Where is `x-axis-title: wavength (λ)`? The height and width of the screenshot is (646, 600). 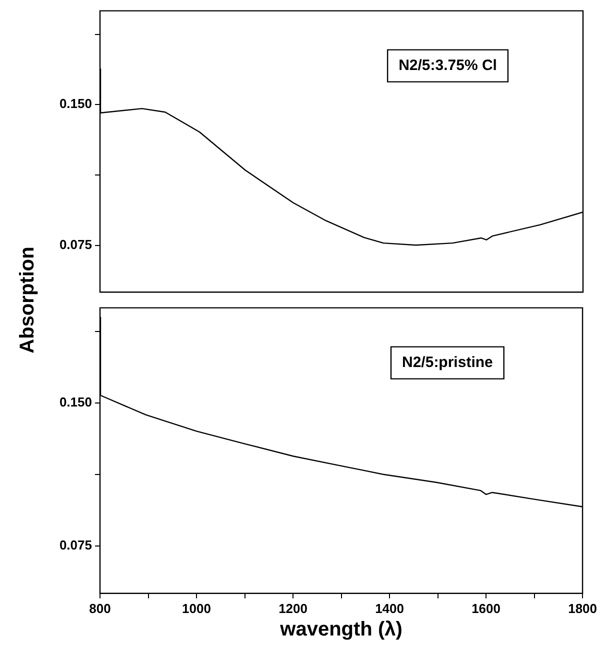
x-axis-title: wavength (λ) is located at coordinates (340, 629).